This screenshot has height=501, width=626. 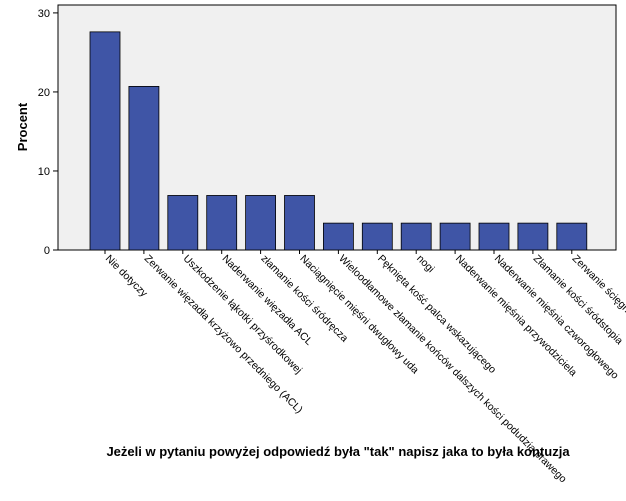 What do you see at coordinates (598, 286) in the screenshot?
I see `category-label: Zerwanie ścięgno` at bounding box center [598, 286].